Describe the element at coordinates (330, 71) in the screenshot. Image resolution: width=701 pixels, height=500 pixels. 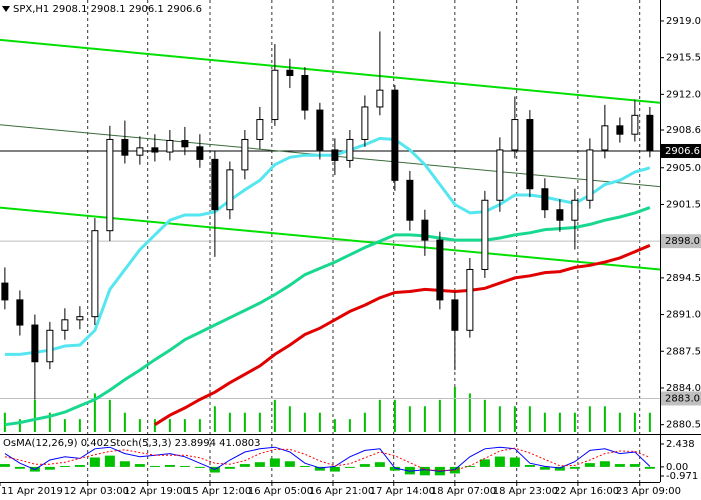
I see `trendline` at that location.